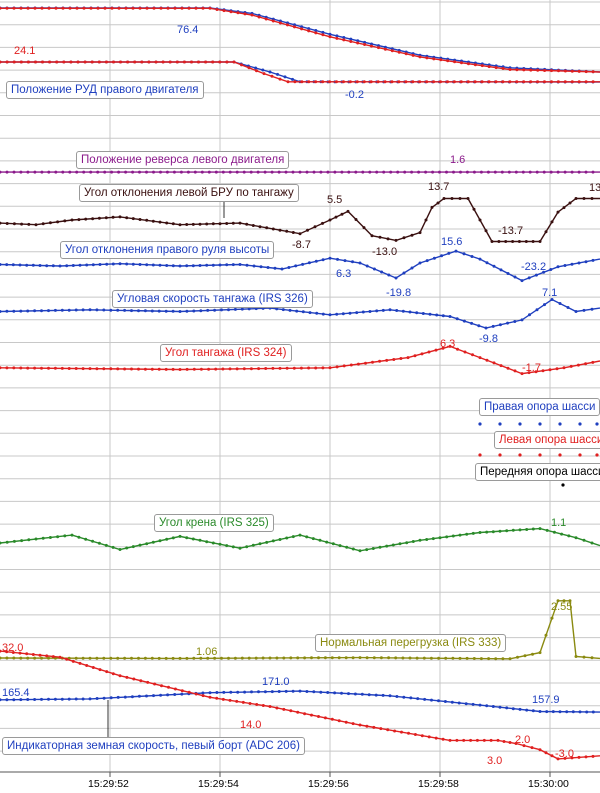  I want to click on label-gear-nose: Передняя опора шасси, so click(537, 472).